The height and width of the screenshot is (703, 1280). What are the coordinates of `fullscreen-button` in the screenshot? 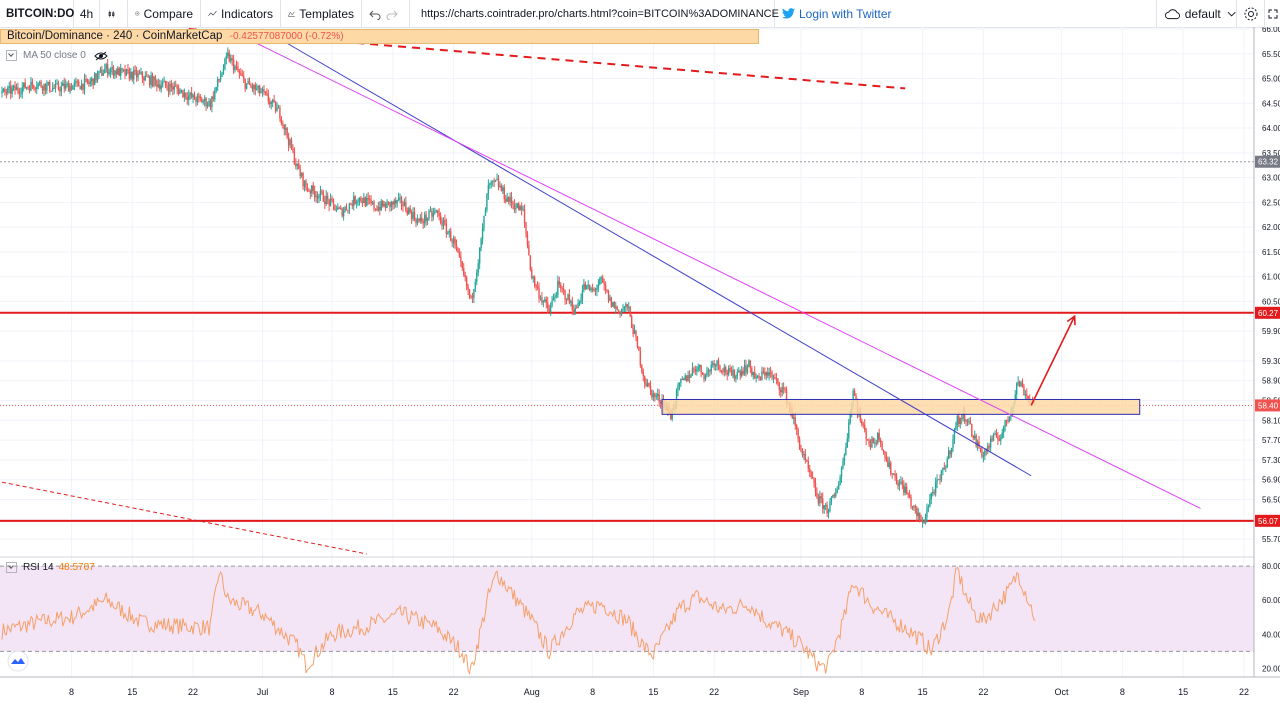 It's located at (1272, 13).